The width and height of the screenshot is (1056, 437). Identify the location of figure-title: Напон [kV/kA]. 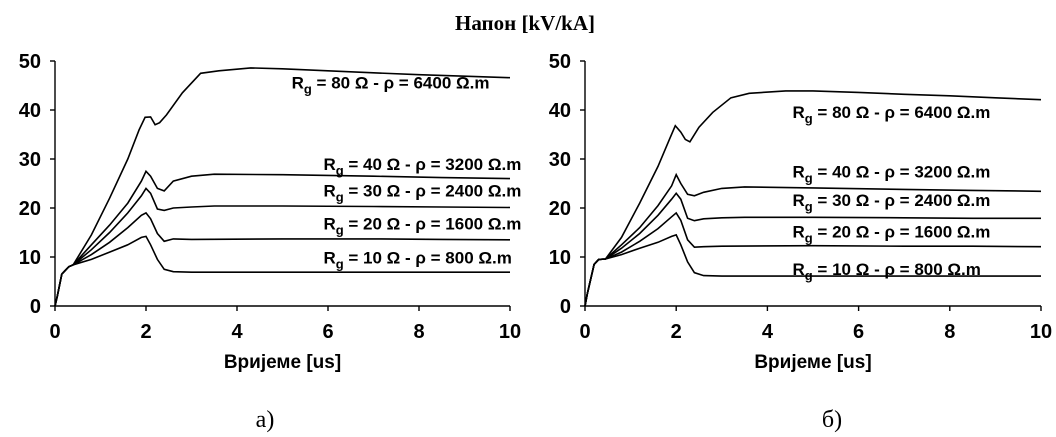
(525, 23).